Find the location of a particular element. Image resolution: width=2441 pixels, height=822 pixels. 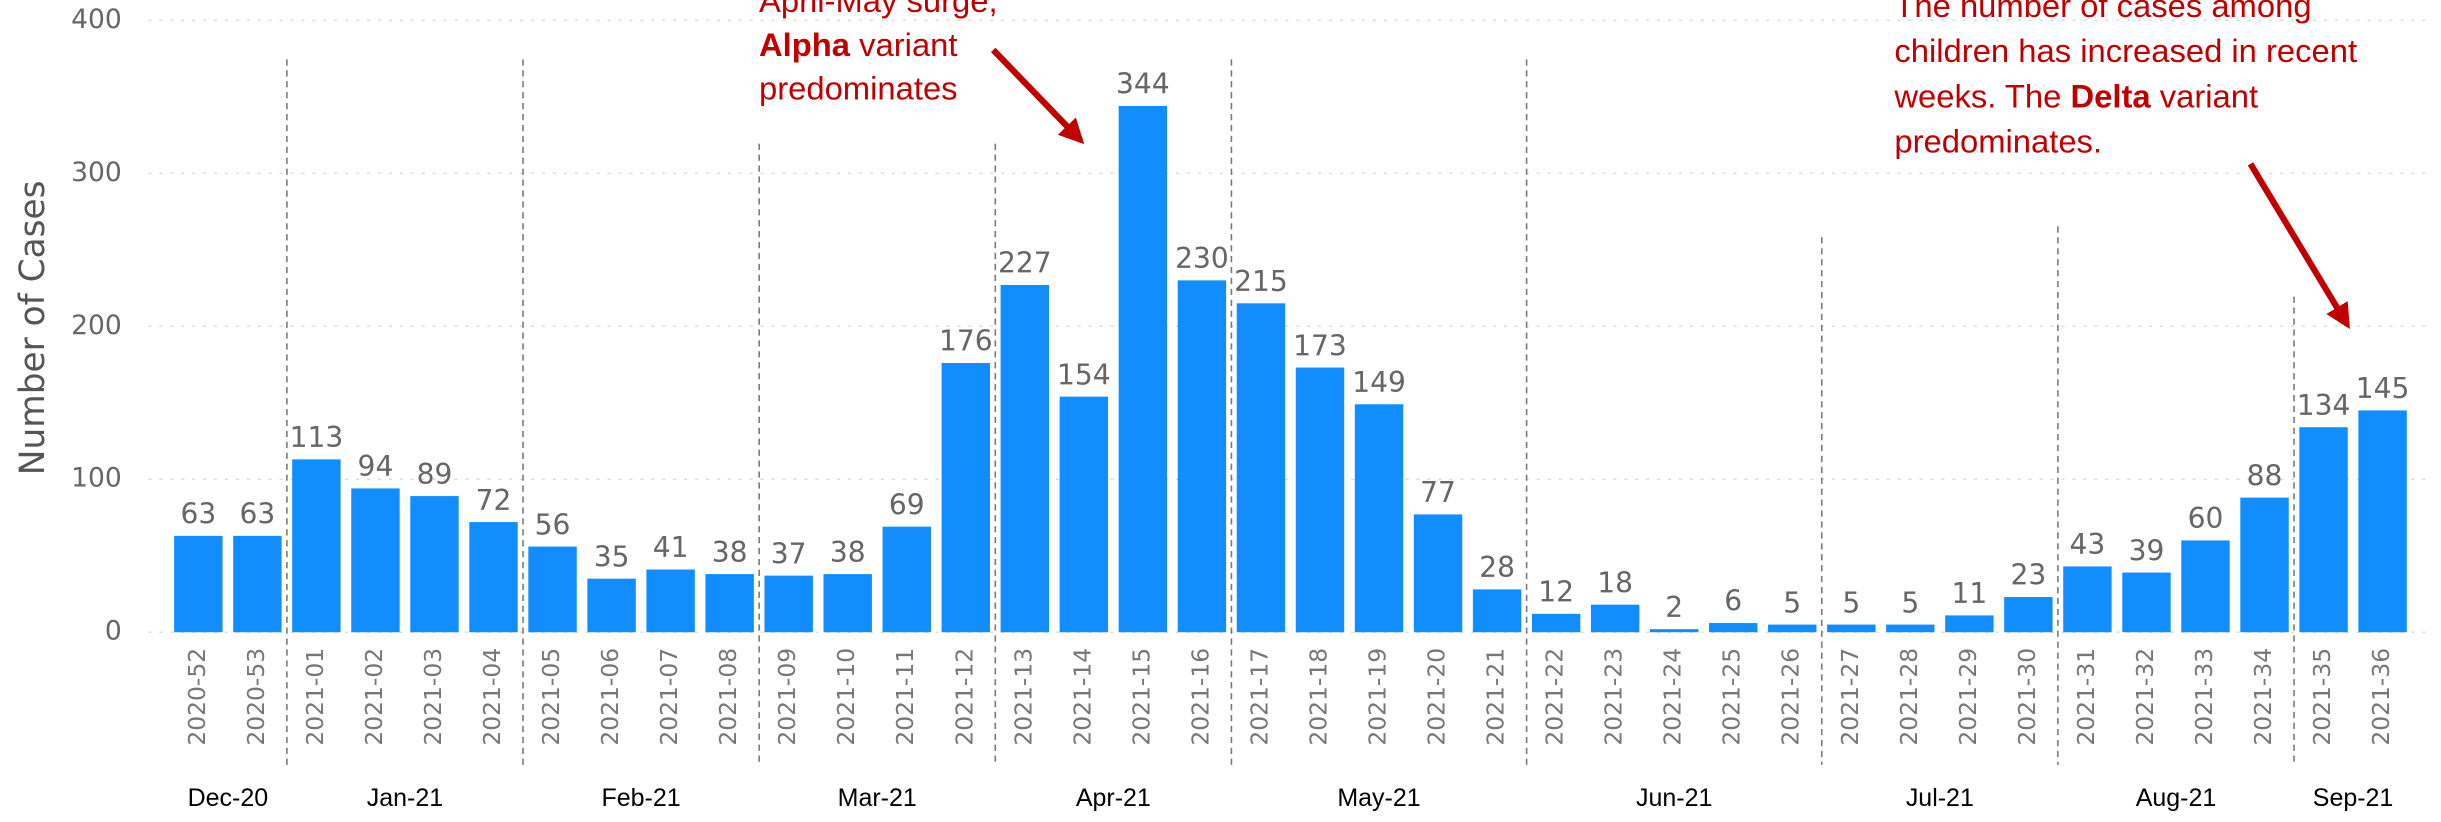

x-tick-label: 2020-53 is located at coordinates (256, 697).